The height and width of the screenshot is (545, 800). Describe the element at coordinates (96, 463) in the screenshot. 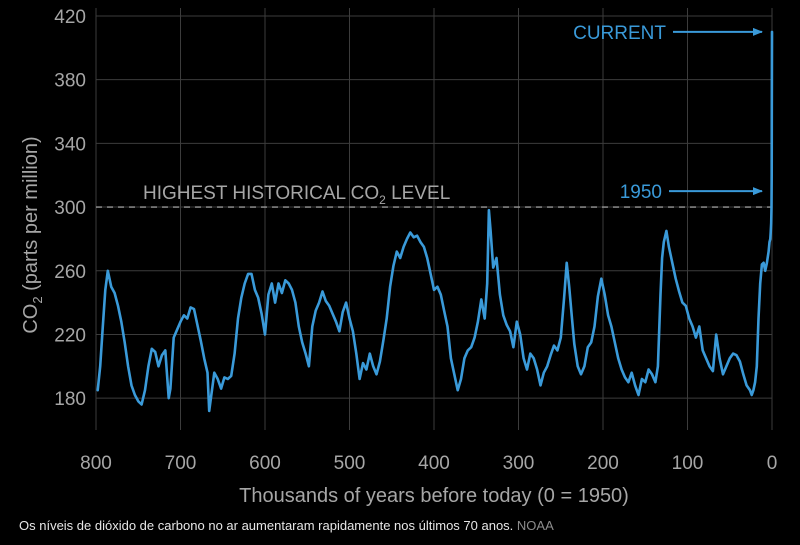

I see `x-tick-label: 800` at that location.